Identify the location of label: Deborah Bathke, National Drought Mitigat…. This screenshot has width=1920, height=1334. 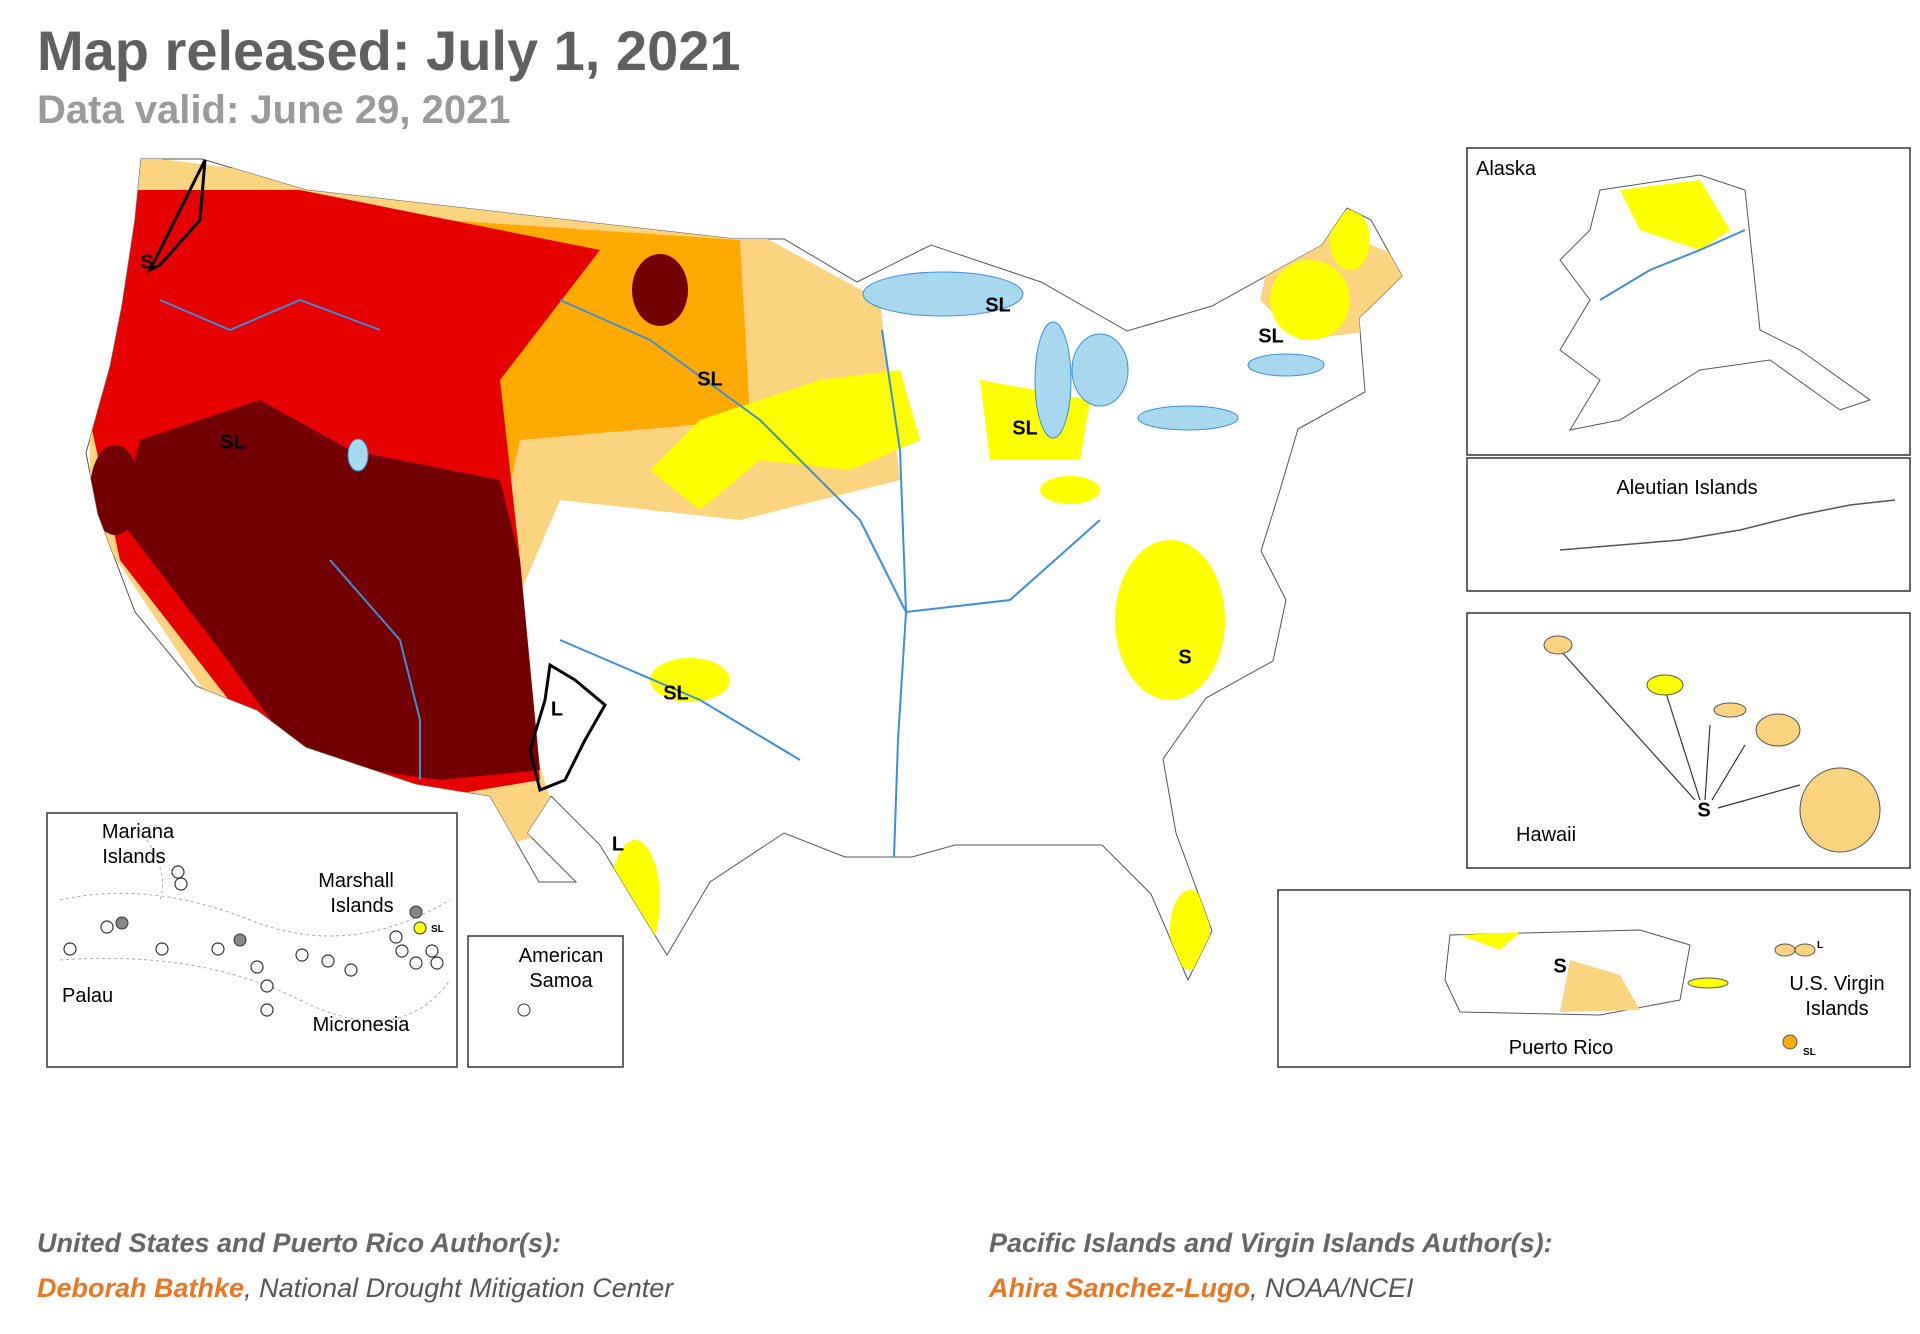
(355, 1288).